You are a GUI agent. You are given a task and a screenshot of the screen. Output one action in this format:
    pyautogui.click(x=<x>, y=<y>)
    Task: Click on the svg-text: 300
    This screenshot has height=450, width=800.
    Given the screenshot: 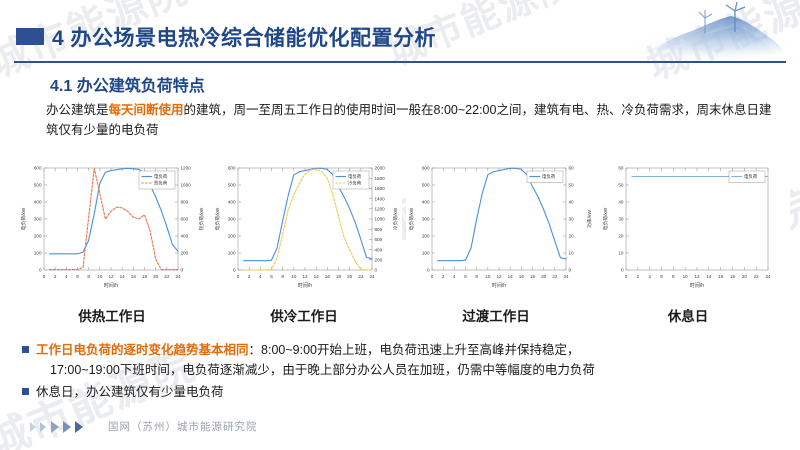 What is the action you would take?
    pyautogui.click(x=38, y=219)
    